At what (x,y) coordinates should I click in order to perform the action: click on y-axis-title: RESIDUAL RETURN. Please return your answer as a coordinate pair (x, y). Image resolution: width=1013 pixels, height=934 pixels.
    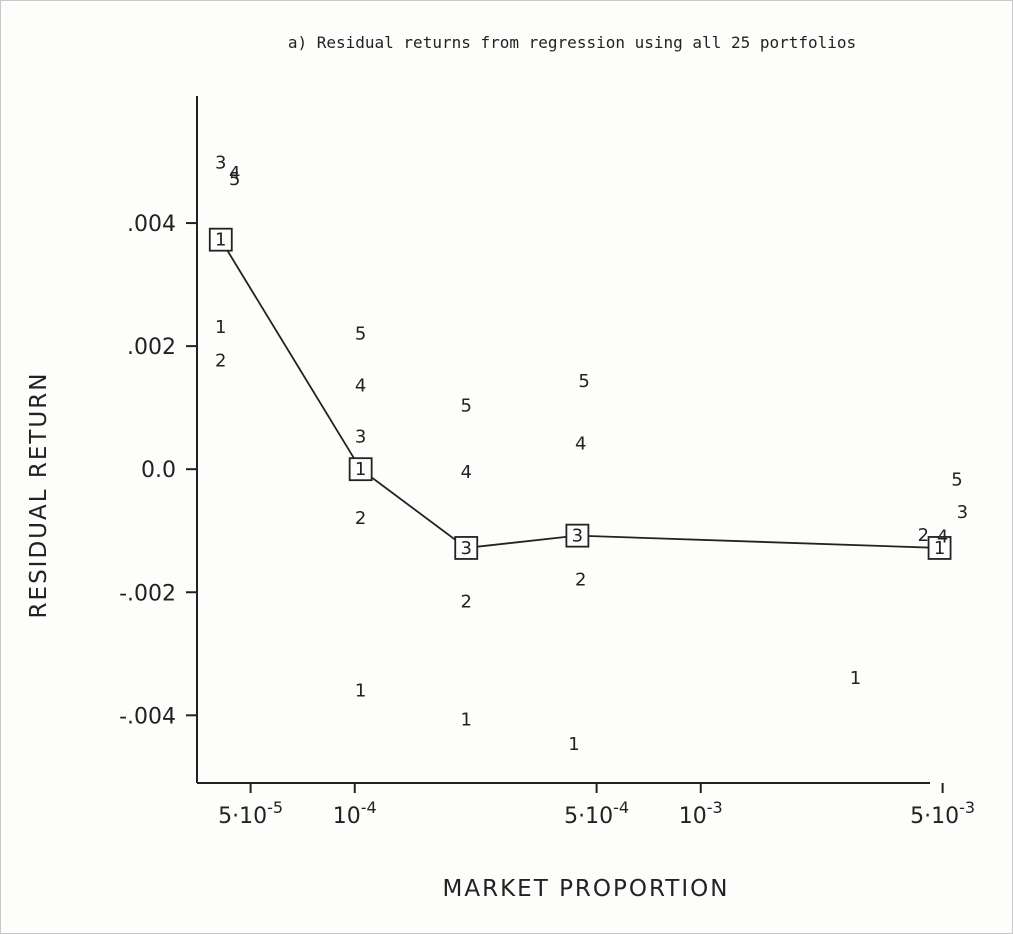
    Looking at the image, I should click on (39, 495).